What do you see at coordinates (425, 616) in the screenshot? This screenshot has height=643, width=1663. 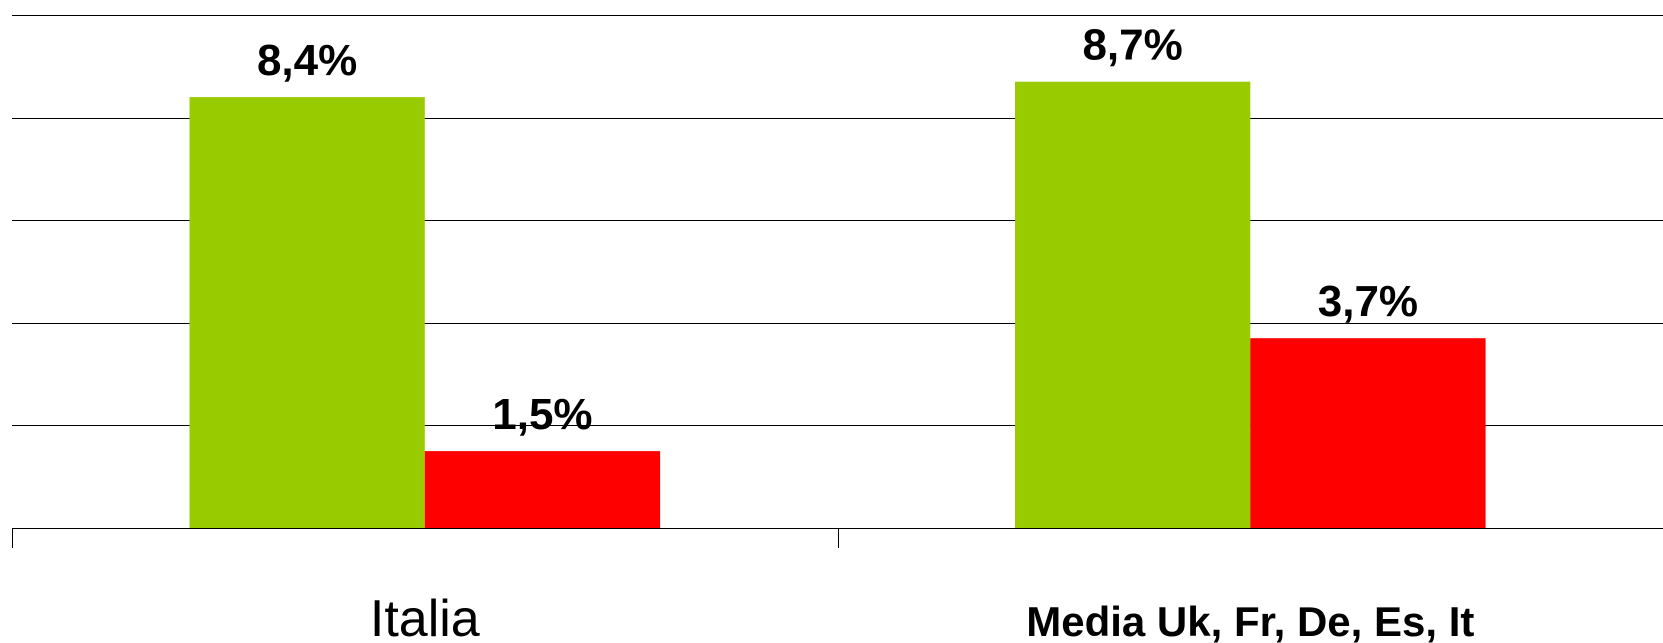 I see `category-label: Italia` at bounding box center [425, 616].